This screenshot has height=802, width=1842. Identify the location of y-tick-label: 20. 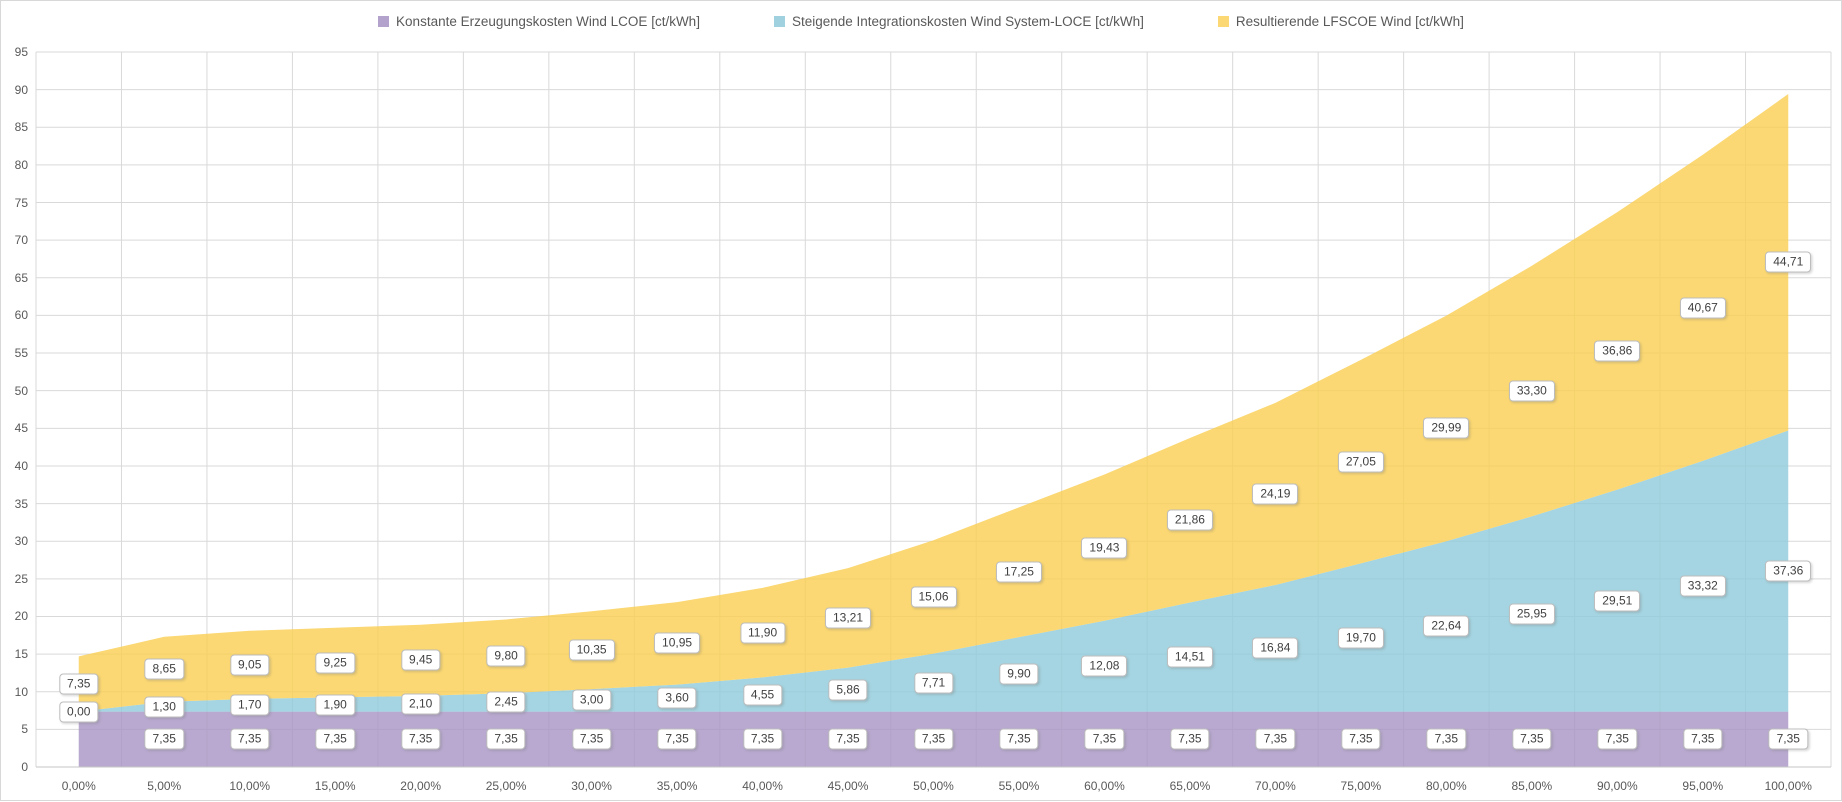
(21, 616).